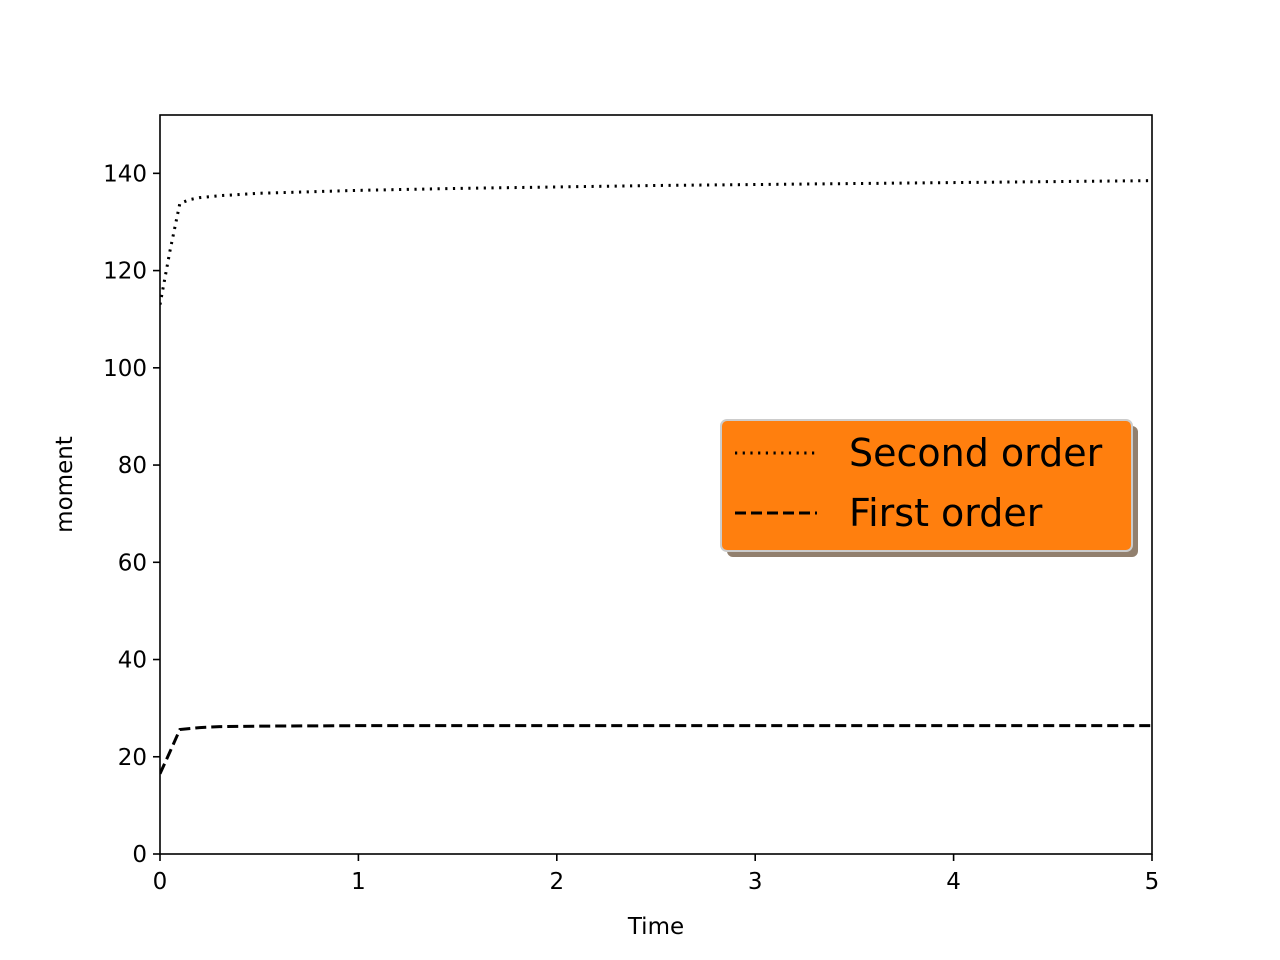  What do you see at coordinates (125, 174) in the screenshot?
I see `y-tick-label: 140` at bounding box center [125, 174].